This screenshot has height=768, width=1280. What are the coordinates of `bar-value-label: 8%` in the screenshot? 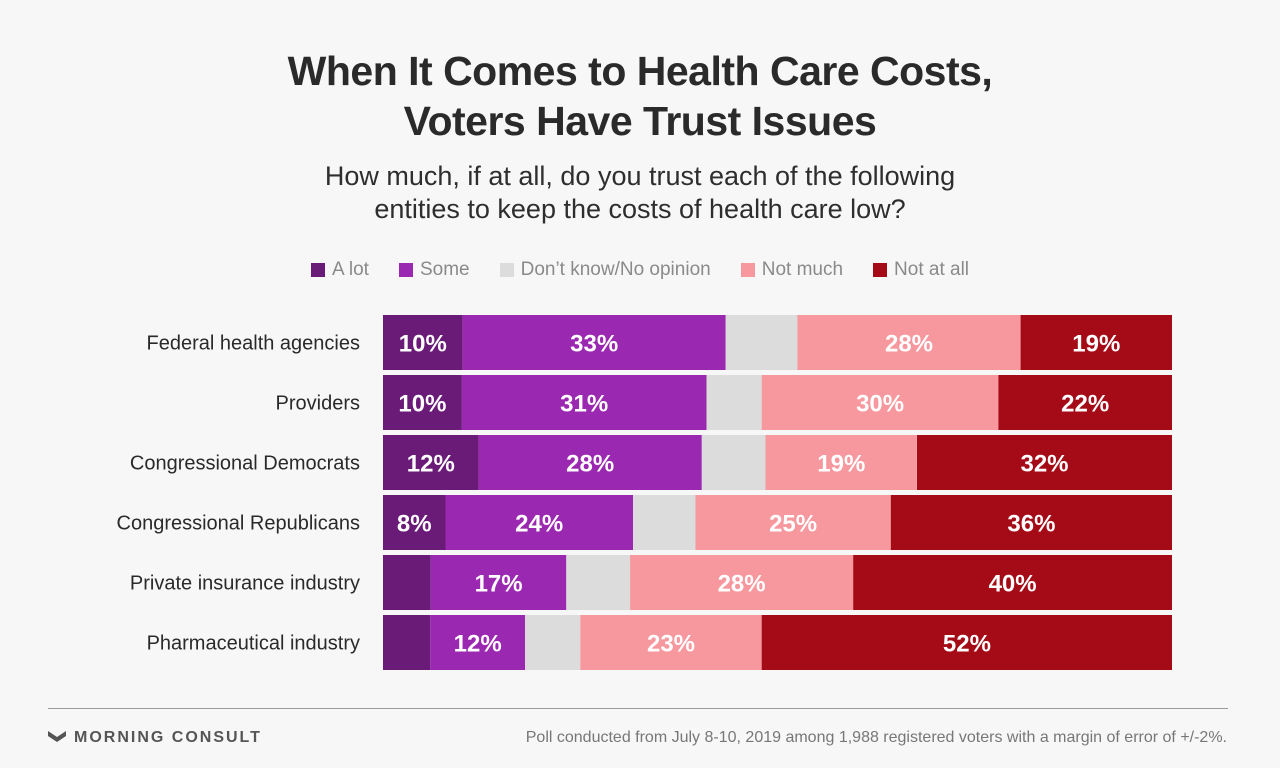 It's located at (414, 524).